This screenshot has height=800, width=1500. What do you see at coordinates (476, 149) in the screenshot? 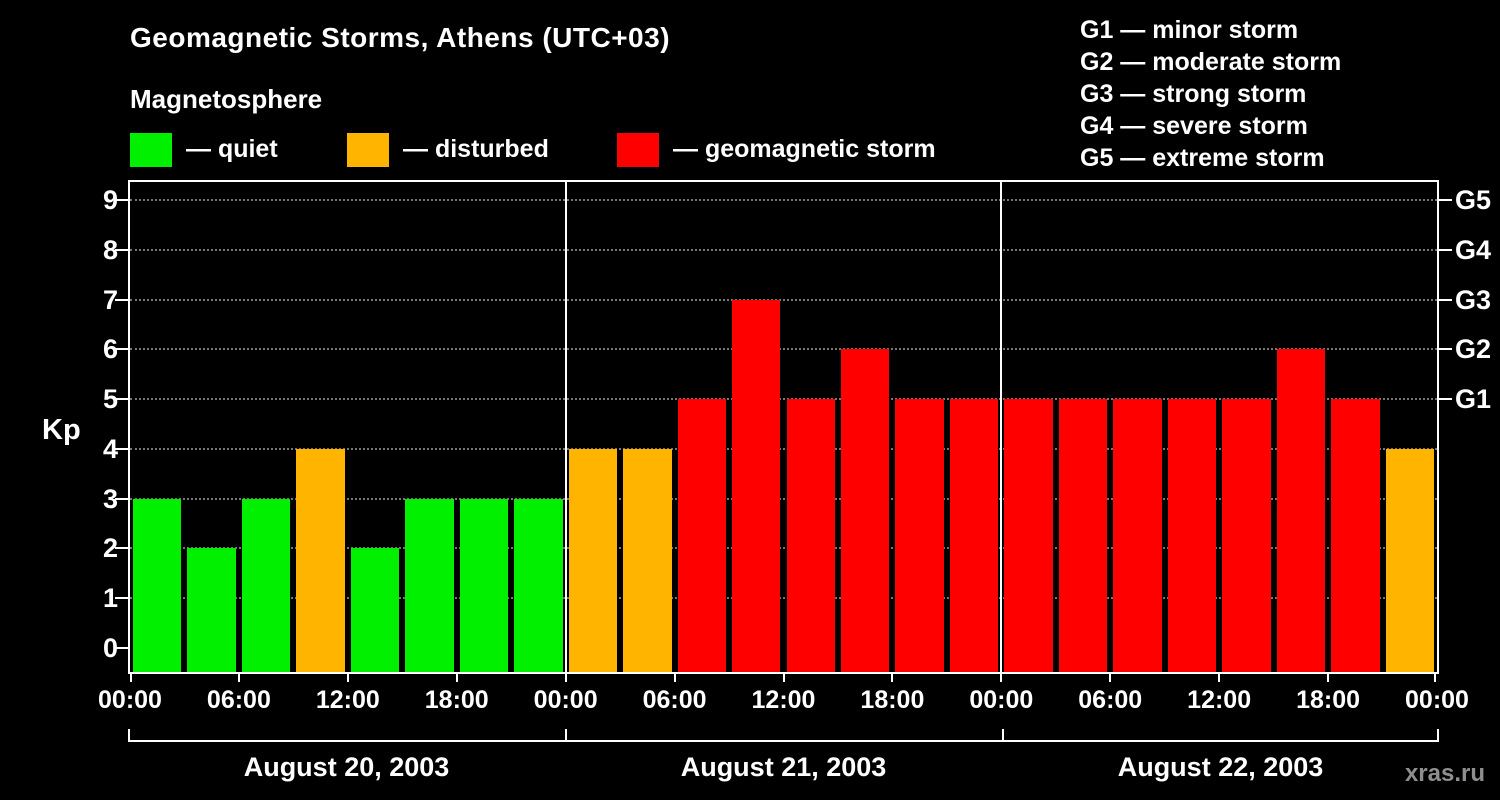
I see `legend-label-disturbed: — disturbed` at bounding box center [476, 149].